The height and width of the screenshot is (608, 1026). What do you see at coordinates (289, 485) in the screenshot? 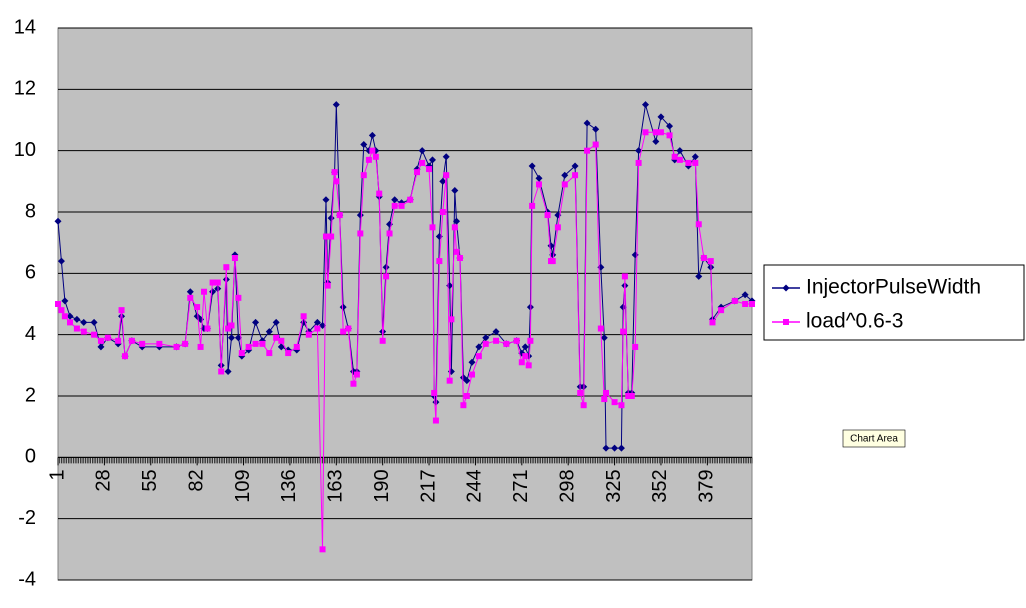
I see `x-tick-label: 136` at bounding box center [289, 485].